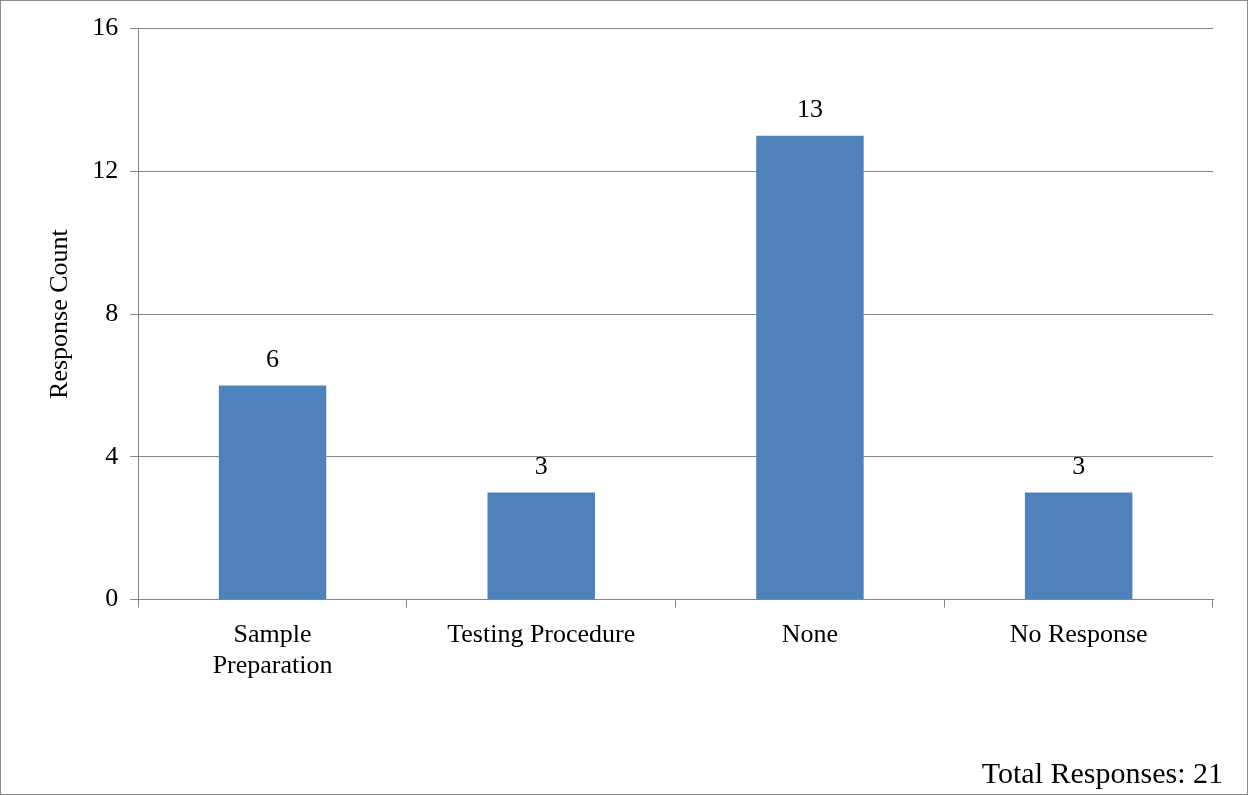 The width and height of the screenshot is (1248, 795). Describe the element at coordinates (105, 170) in the screenshot. I see `y-tick-label: 12` at that location.